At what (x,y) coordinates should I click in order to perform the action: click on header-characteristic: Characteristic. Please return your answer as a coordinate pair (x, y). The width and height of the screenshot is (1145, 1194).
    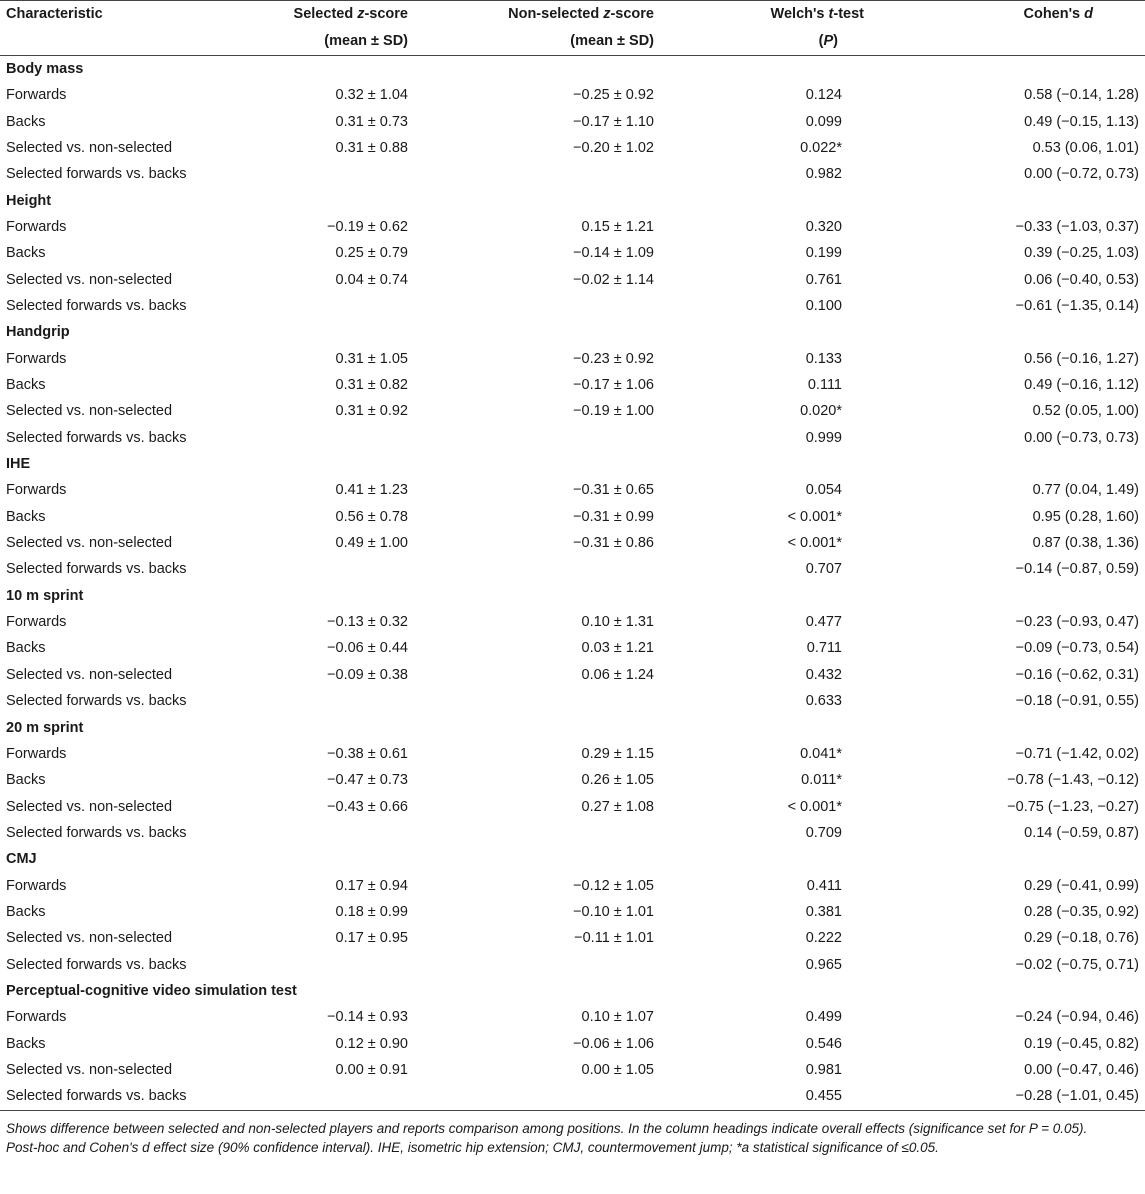
    Looking at the image, I should click on (130, 15).